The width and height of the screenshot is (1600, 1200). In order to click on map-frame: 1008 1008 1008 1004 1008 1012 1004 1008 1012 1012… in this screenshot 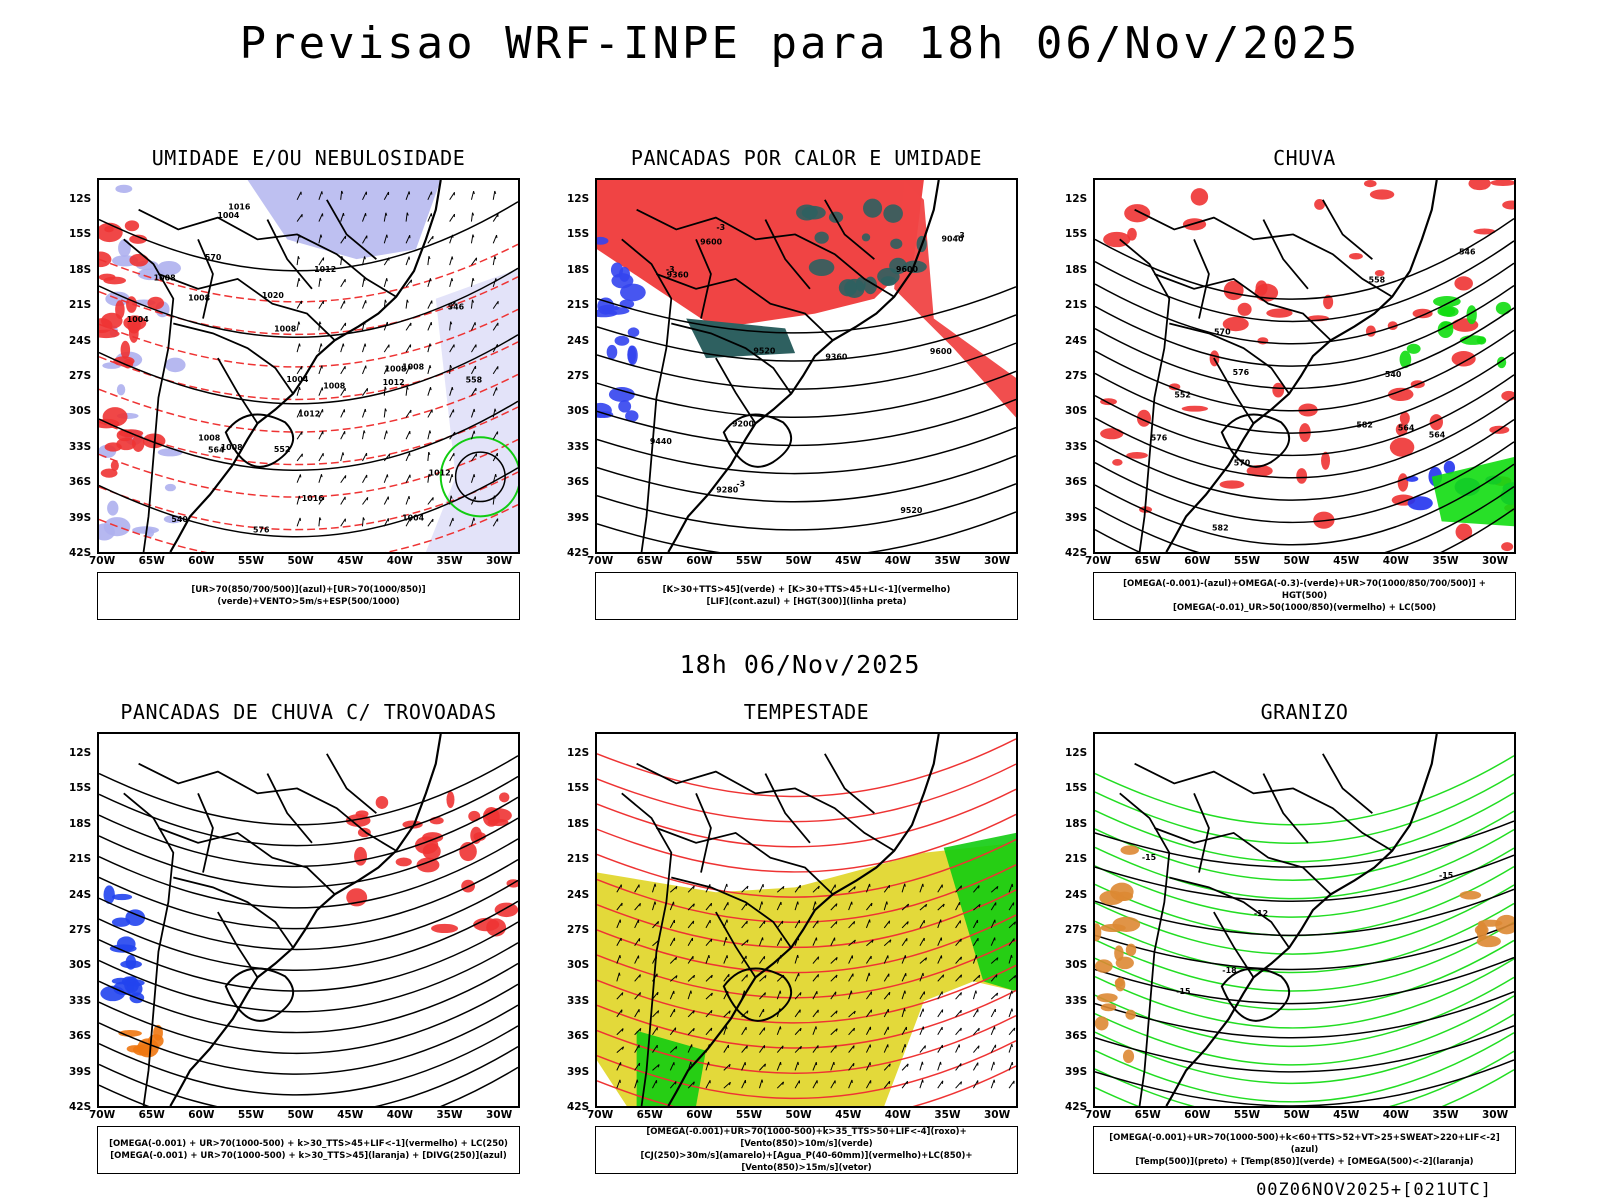, I will do `click(308, 366)`.